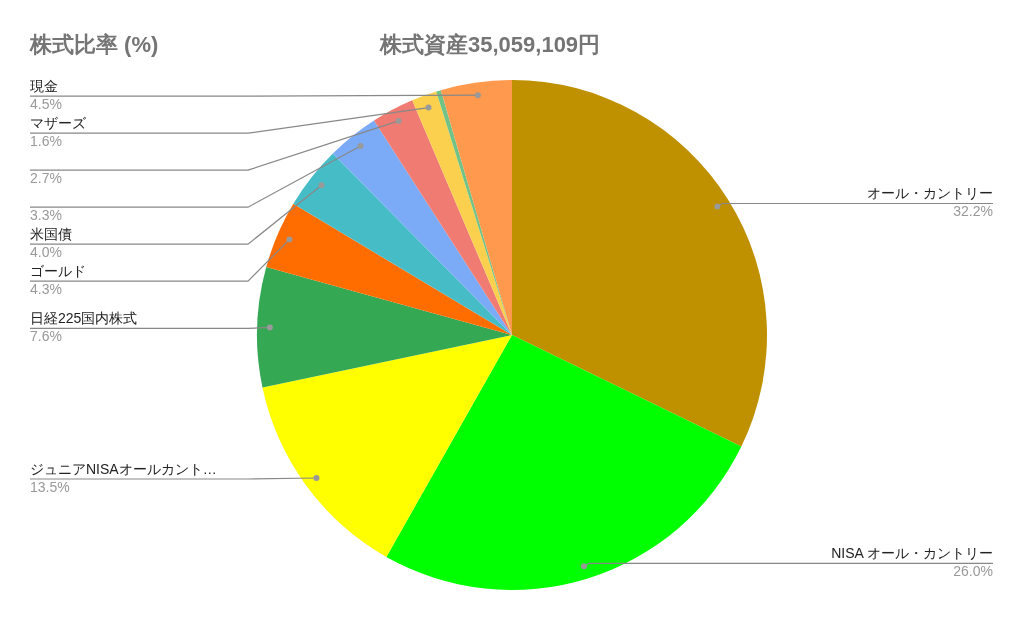 This screenshot has width=1024, height=621. Describe the element at coordinates (50, 487) in the screenshot. I see `data-label: 13.5%` at that location.